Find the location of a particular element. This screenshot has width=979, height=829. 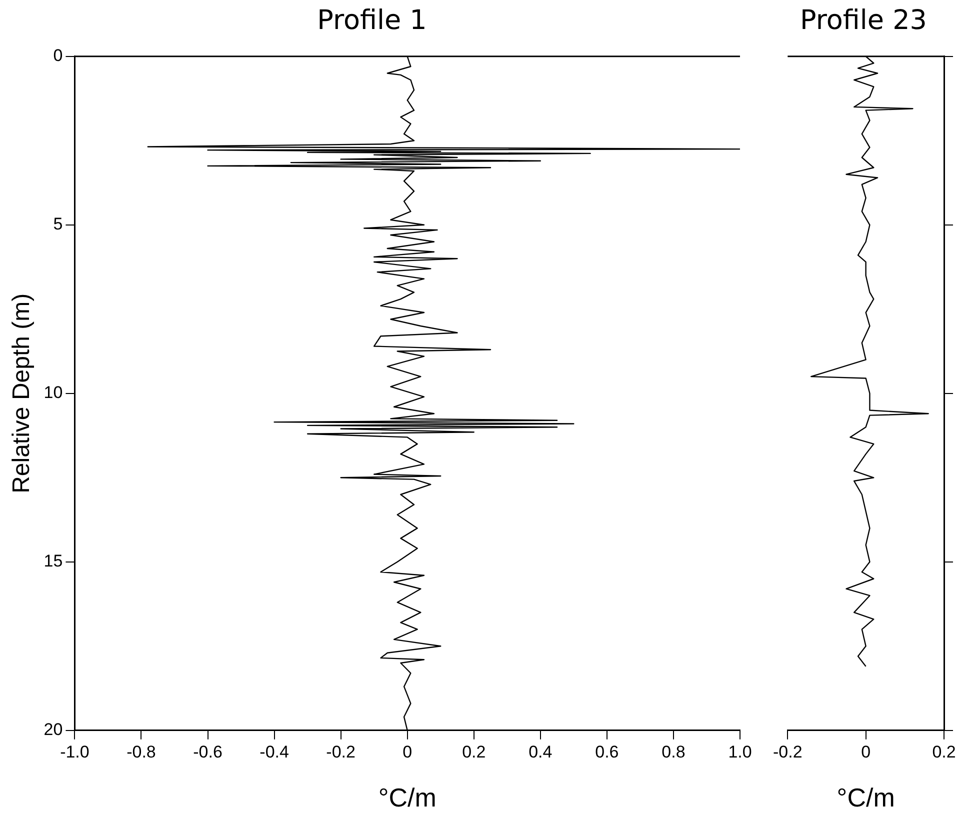

chart-title: Profile 1 is located at coordinates (372, 20).